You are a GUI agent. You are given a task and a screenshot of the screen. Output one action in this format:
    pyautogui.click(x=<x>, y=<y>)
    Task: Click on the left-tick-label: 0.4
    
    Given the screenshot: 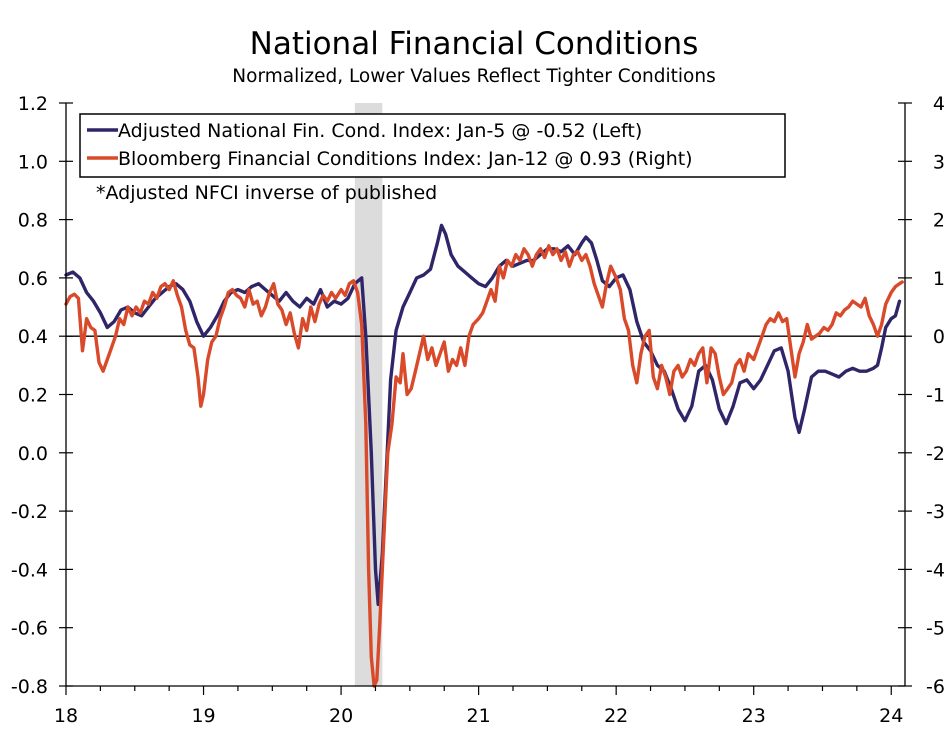 What is the action you would take?
    pyautogui.click(x=33, y=337)
    